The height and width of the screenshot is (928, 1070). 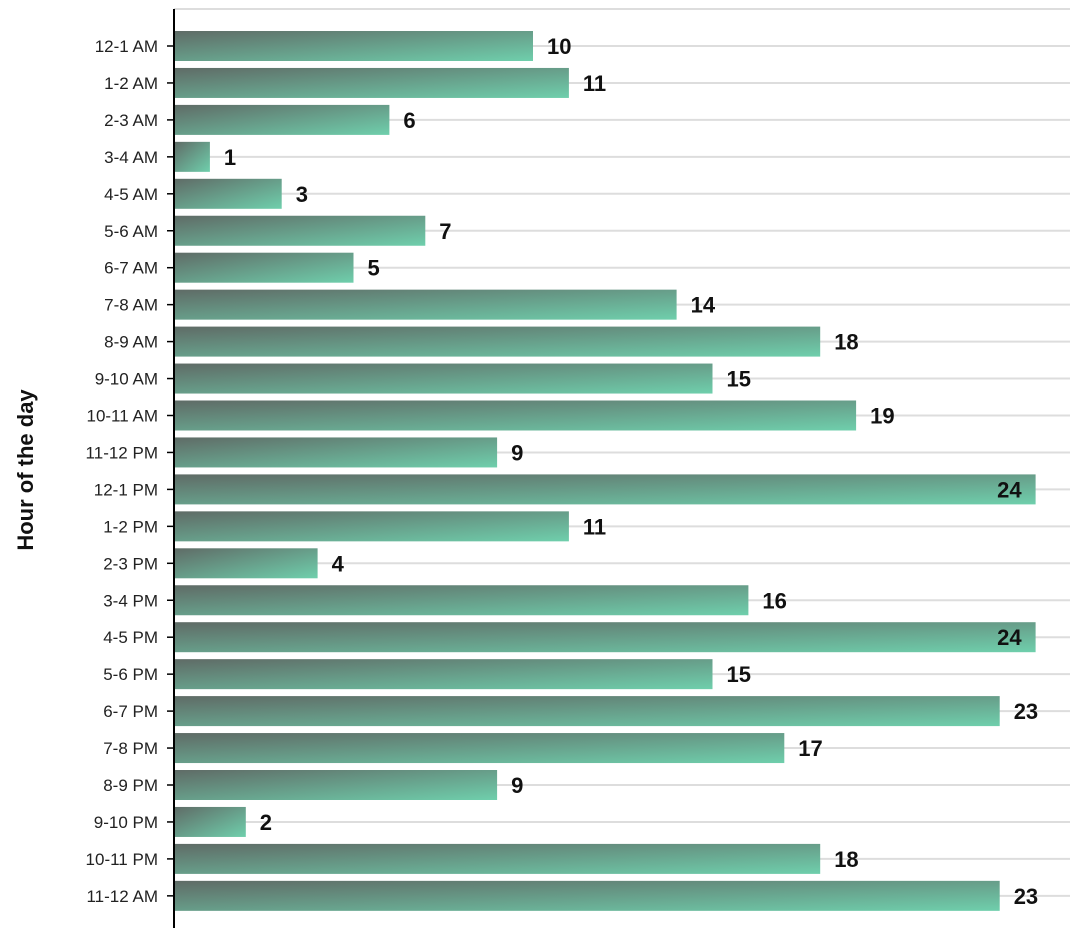 What do you see at coordinates (131, 120) in the screenshot?
I see `y-tick-label: 2-3 AM` at bounding box center [131, 120].